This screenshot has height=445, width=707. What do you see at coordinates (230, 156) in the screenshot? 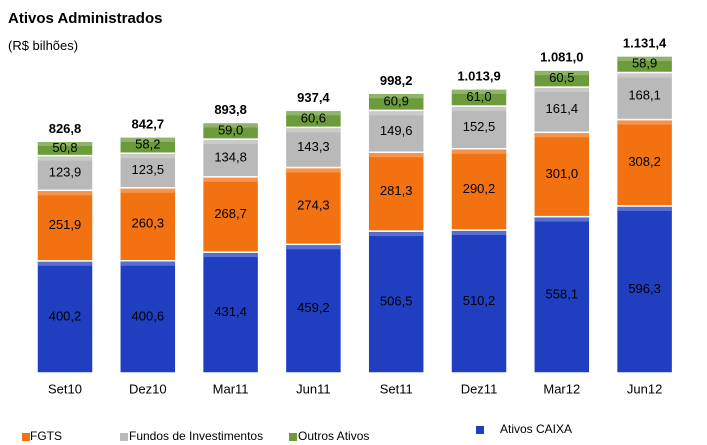
I see `value-label: 134,8` at bounding box center [230, 156].